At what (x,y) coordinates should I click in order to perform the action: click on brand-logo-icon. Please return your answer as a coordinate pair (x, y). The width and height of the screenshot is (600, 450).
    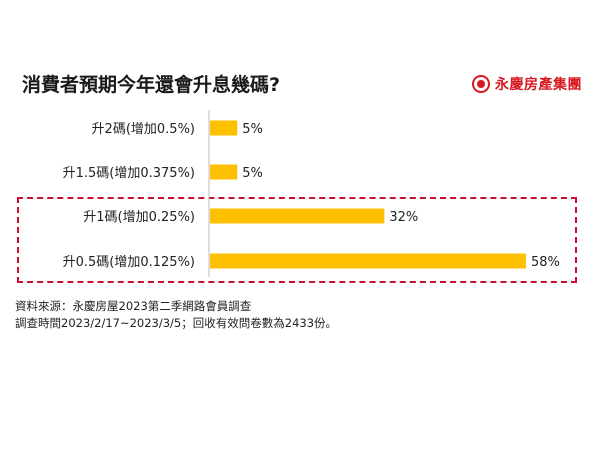
    Looking at the image, I should click on (481, 84).